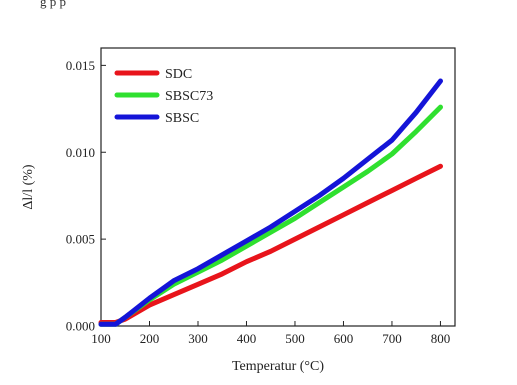  I want to click on y-tick-label: 0.010, so click(80, 152).